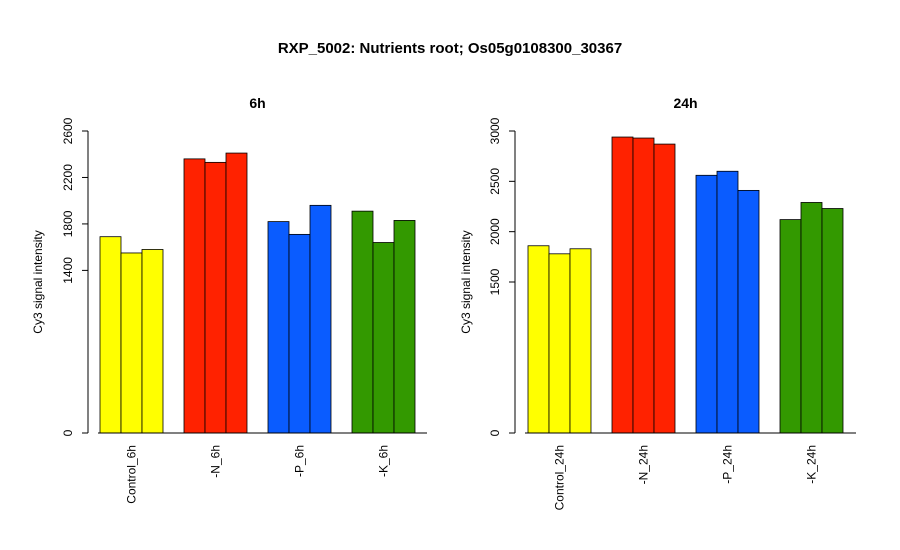 The width and height of the screenshot is (900, 550). I want to click on panel2-bar--K_24h-rep2, so click(811, 318).